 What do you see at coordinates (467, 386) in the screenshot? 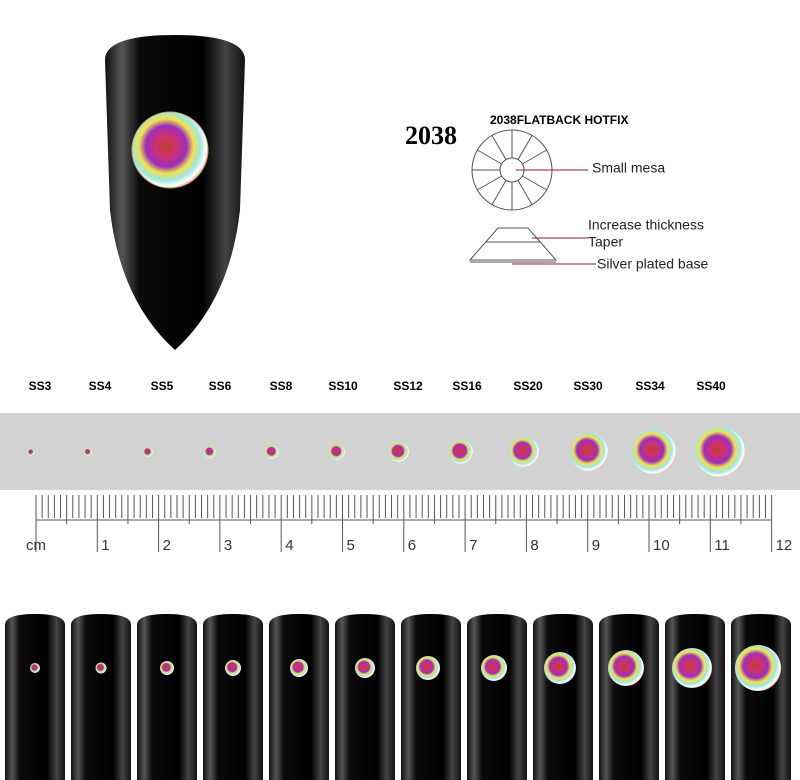
I see `size-label: SS16` at bounding box center [467, 386].